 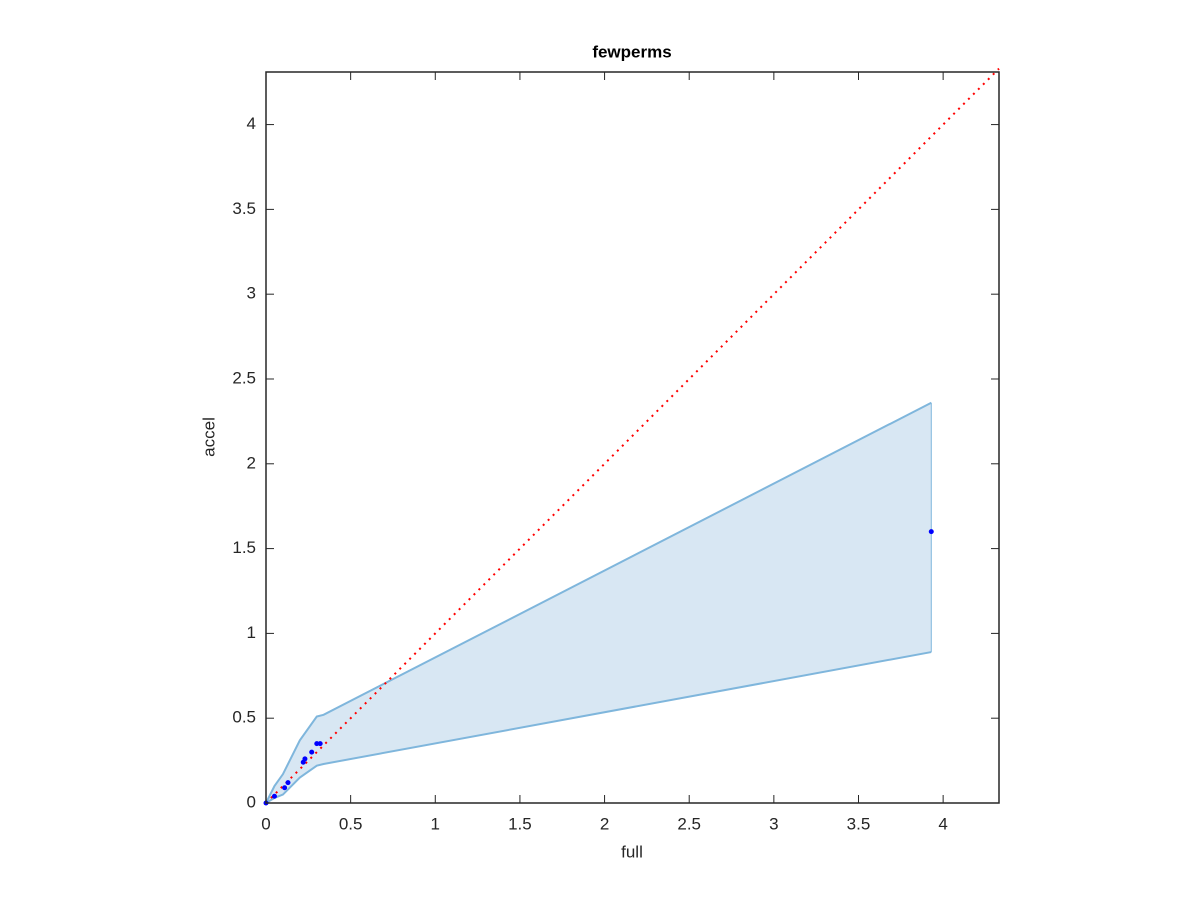 What do you see at coordinates (244, 547) in the screenshot?
I see `y-tick-label: 1.5` at bounding box center [244, 547].